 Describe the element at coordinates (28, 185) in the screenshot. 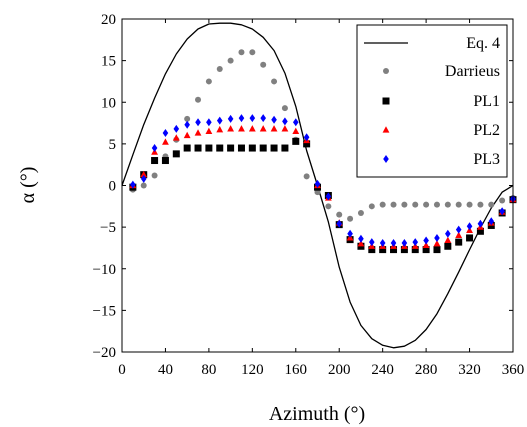

I see `y-axis-title: α (°)` at that location.